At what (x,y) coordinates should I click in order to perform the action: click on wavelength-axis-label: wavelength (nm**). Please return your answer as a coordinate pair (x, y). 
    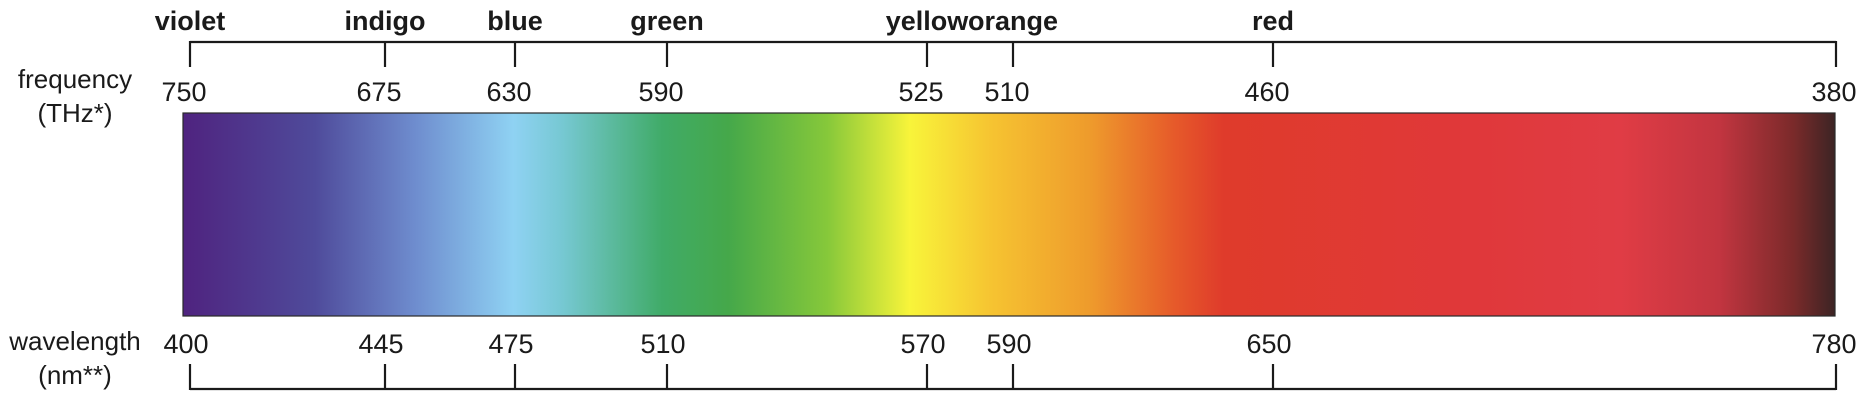
    Looking at the image, I should click on (74, 358).